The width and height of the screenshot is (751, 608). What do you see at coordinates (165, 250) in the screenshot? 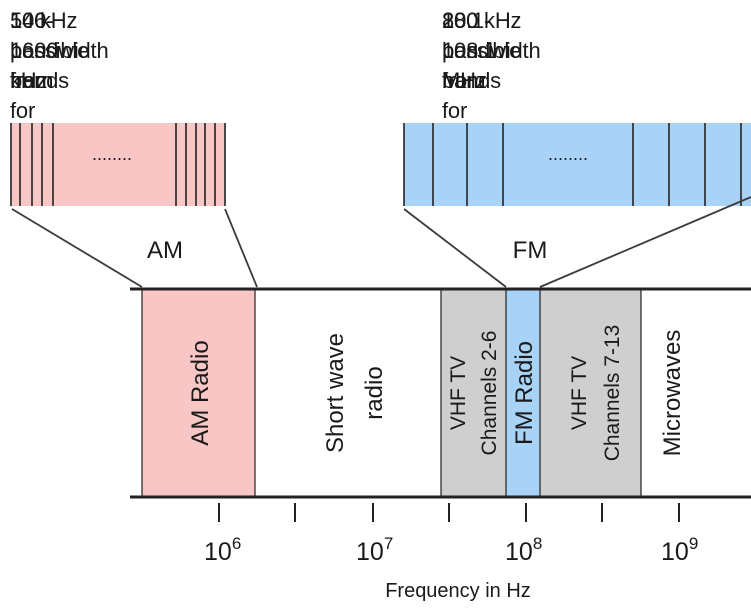
I see `am-zoom-label: AM` at bounding box center [165, 250].